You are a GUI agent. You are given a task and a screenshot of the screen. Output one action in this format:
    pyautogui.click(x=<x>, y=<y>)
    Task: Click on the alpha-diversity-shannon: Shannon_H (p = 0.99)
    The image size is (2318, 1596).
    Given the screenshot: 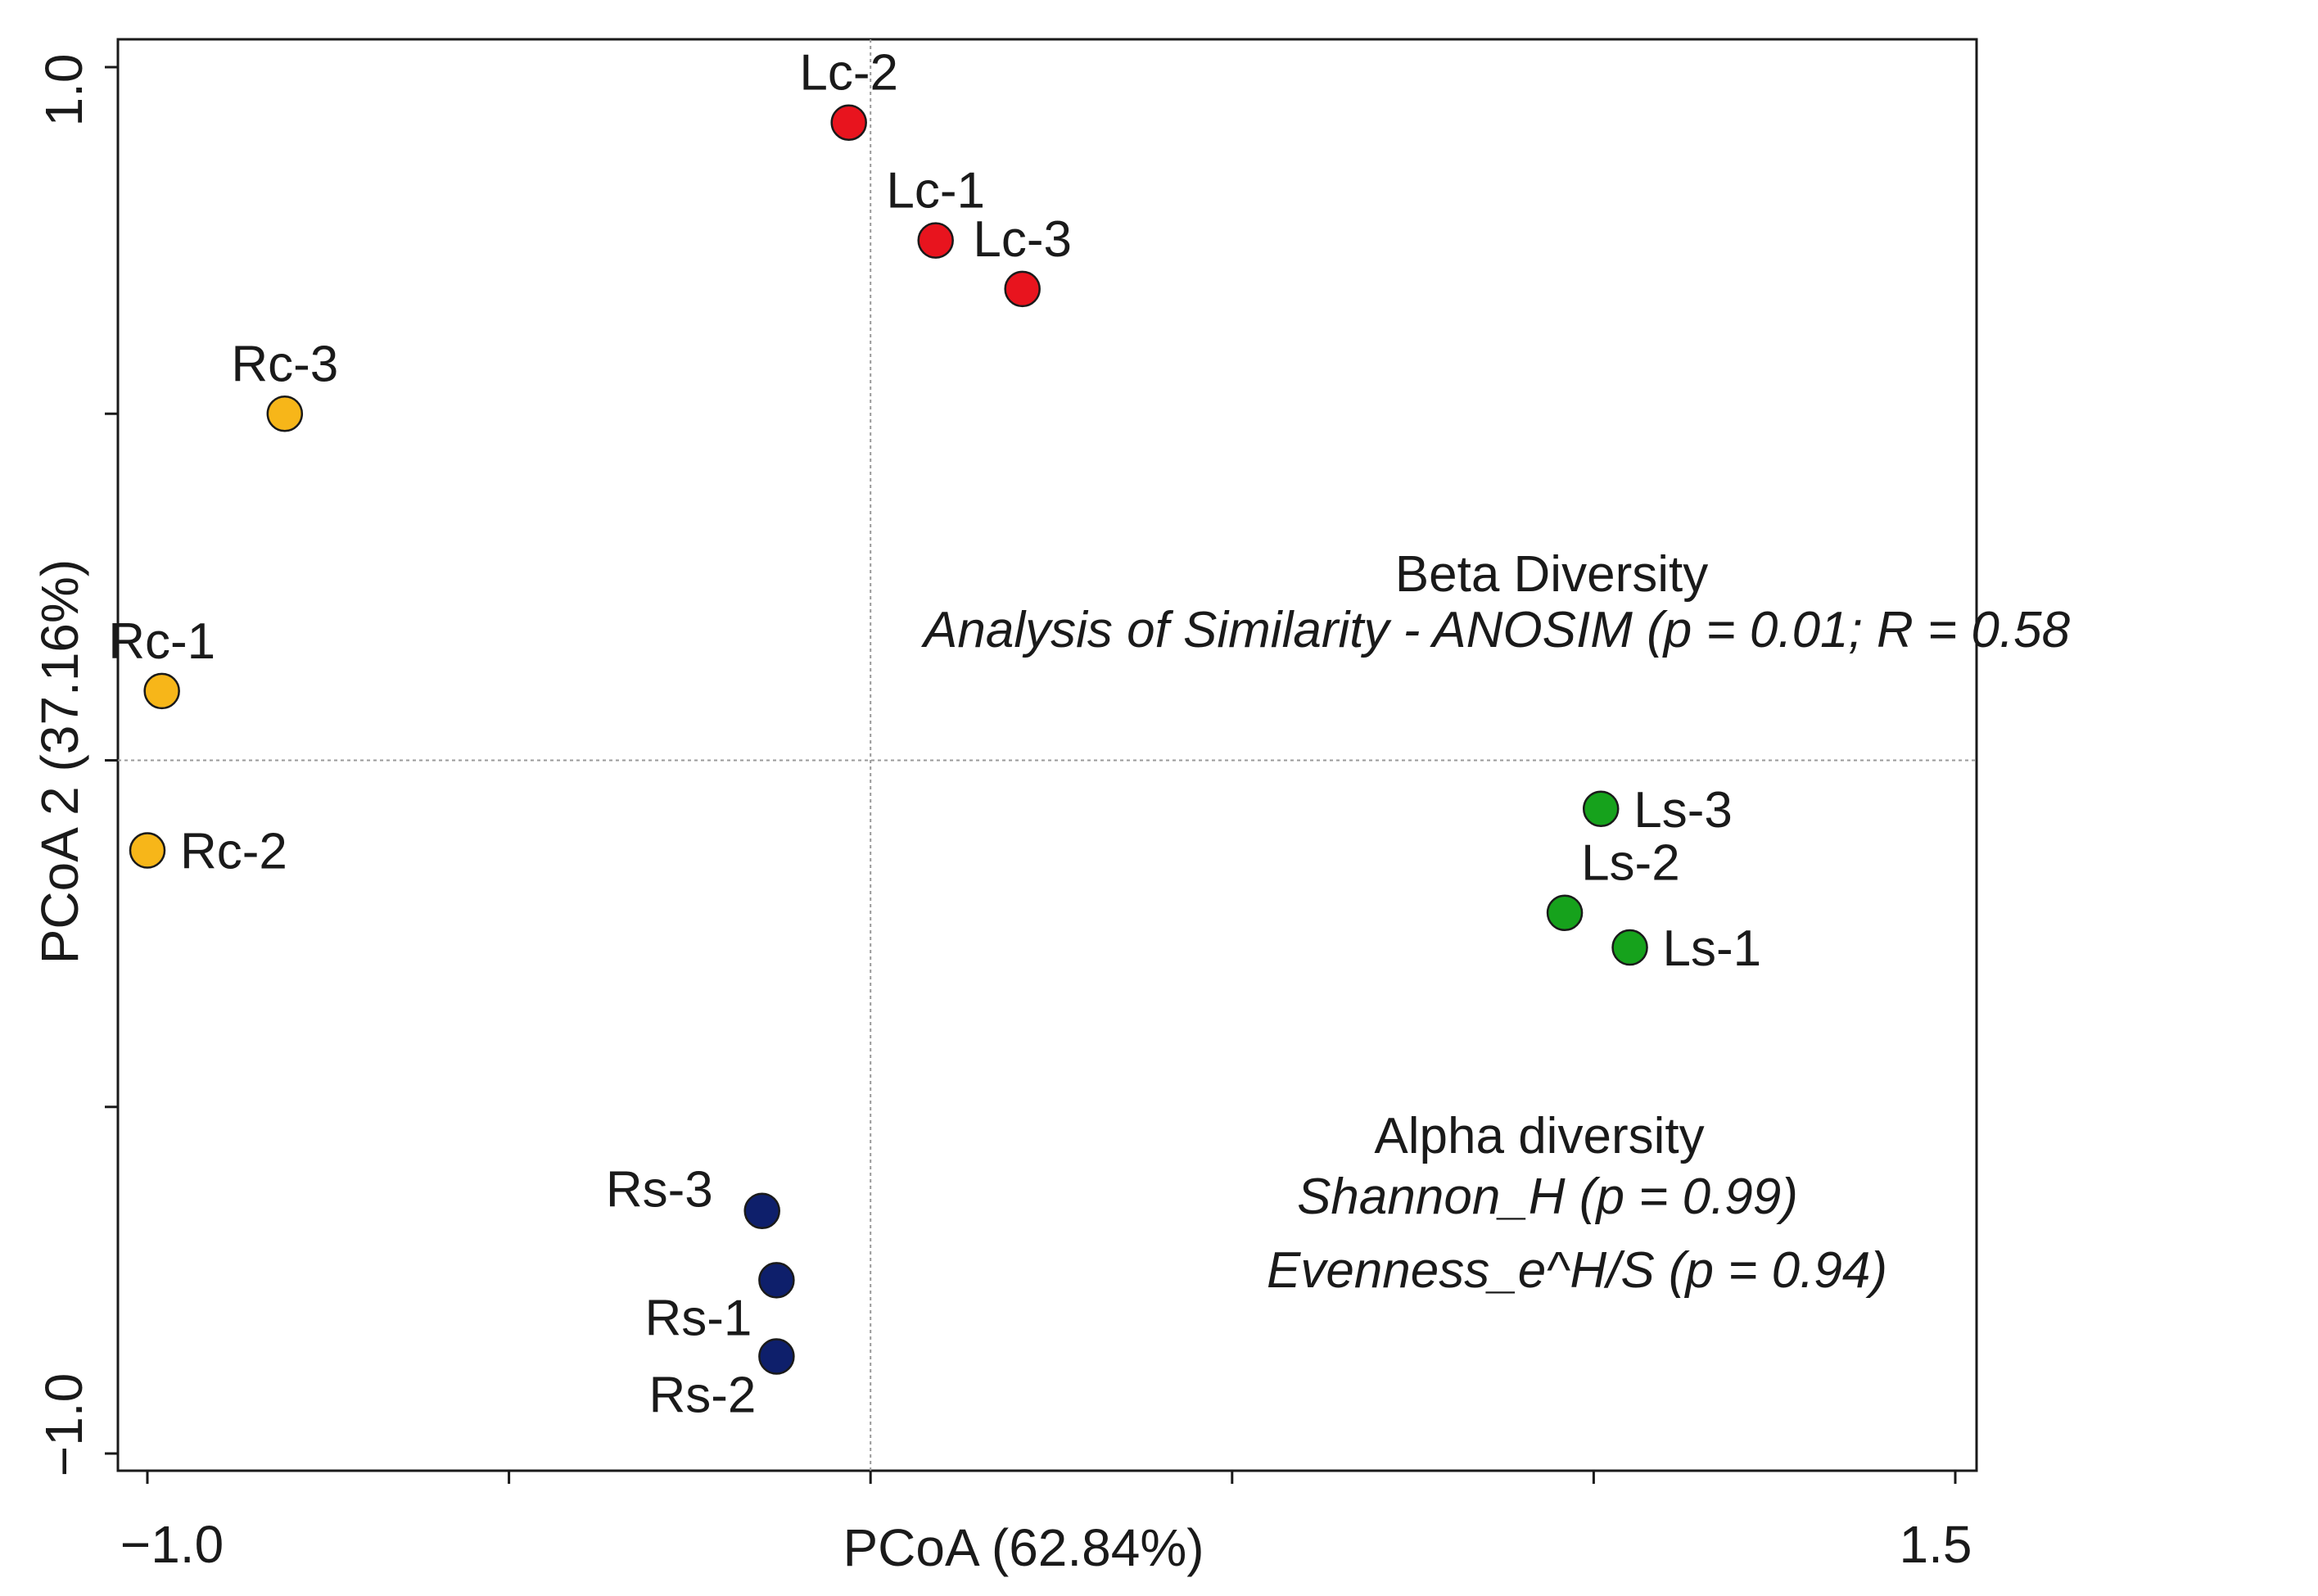 What is the action you would take?
    pyautogui.click(x=1547, y=1197)
    